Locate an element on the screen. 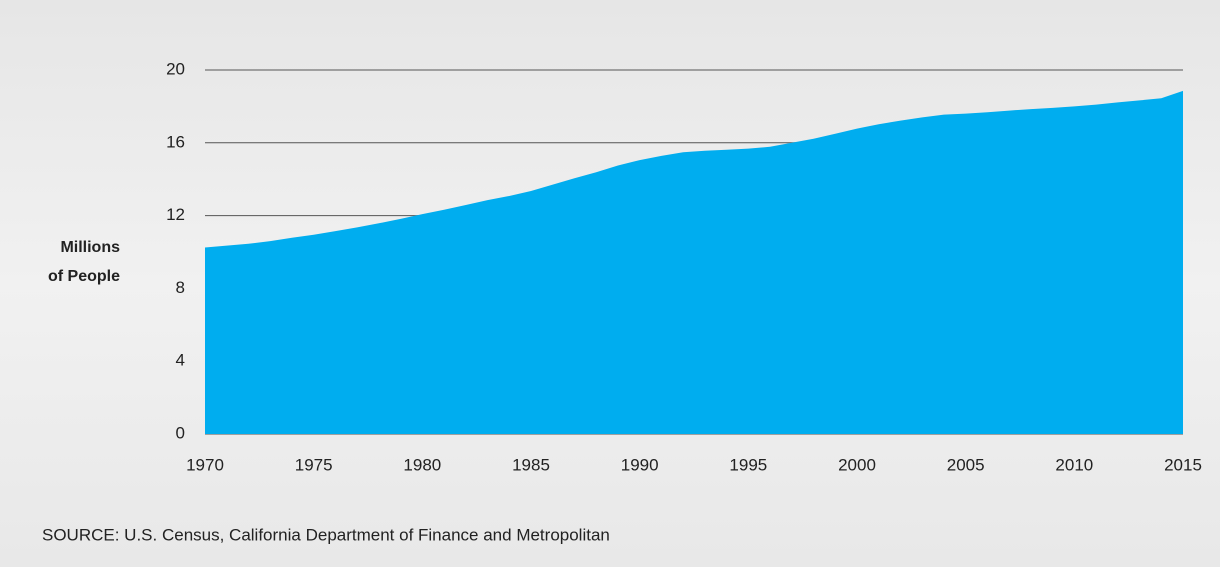  x-tick-label: 1980 is located at coordinates (422, 464).